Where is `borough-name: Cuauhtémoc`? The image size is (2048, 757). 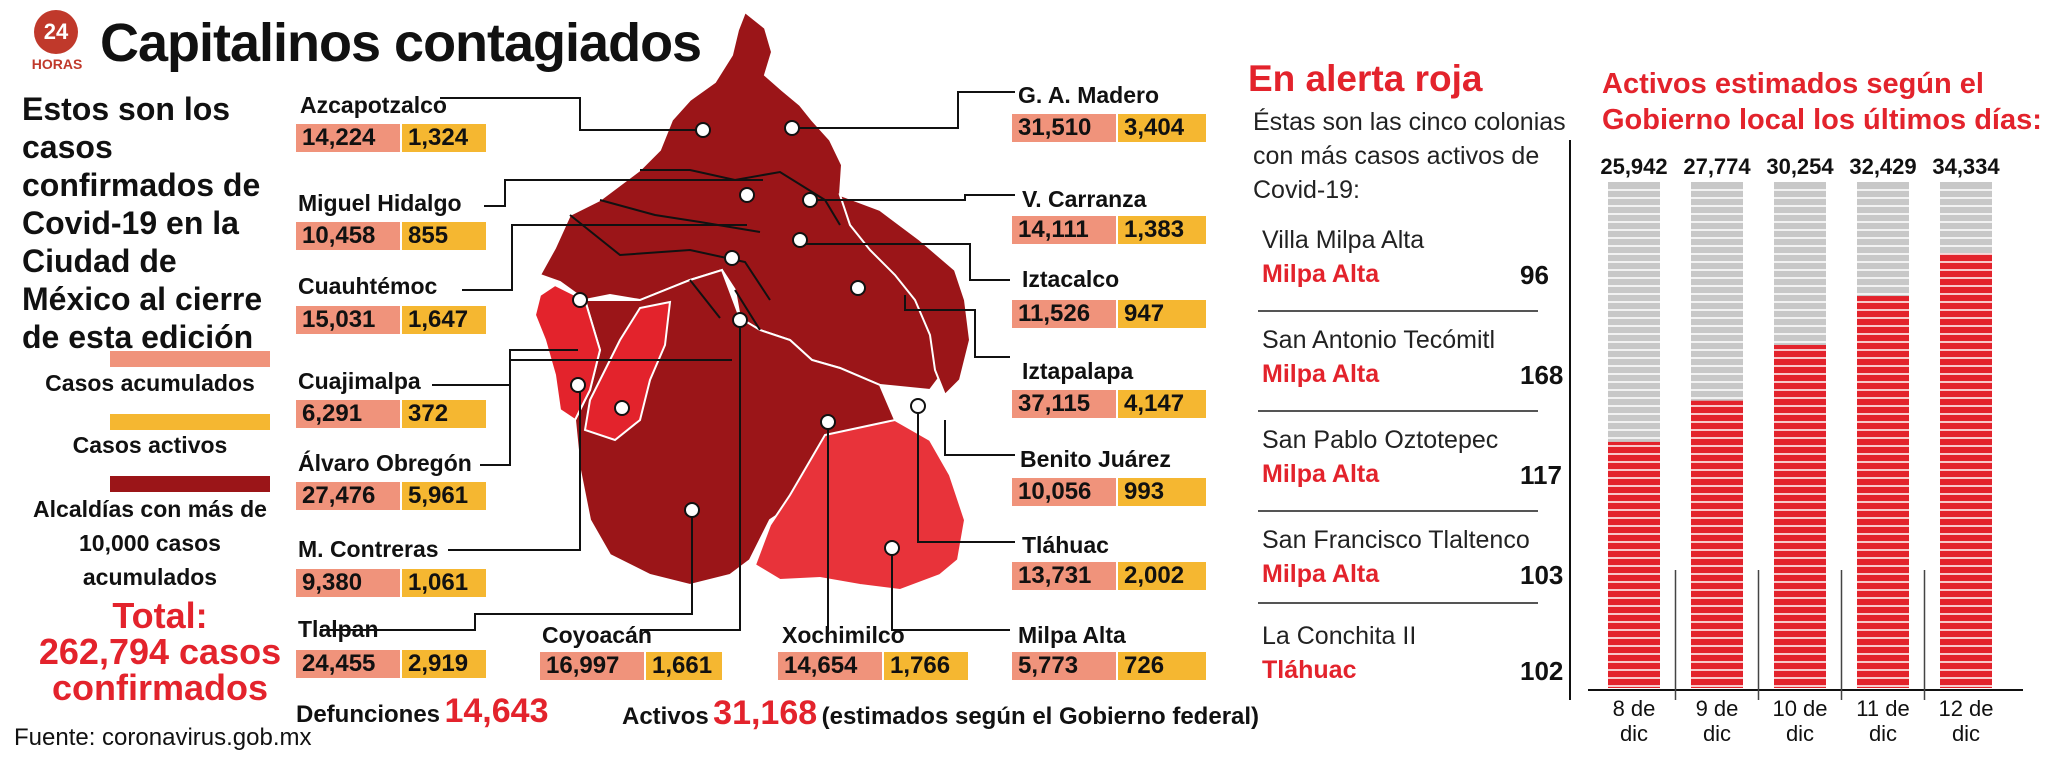 borough-name: Cuauhtémoc is located at coordinates (368, 286).